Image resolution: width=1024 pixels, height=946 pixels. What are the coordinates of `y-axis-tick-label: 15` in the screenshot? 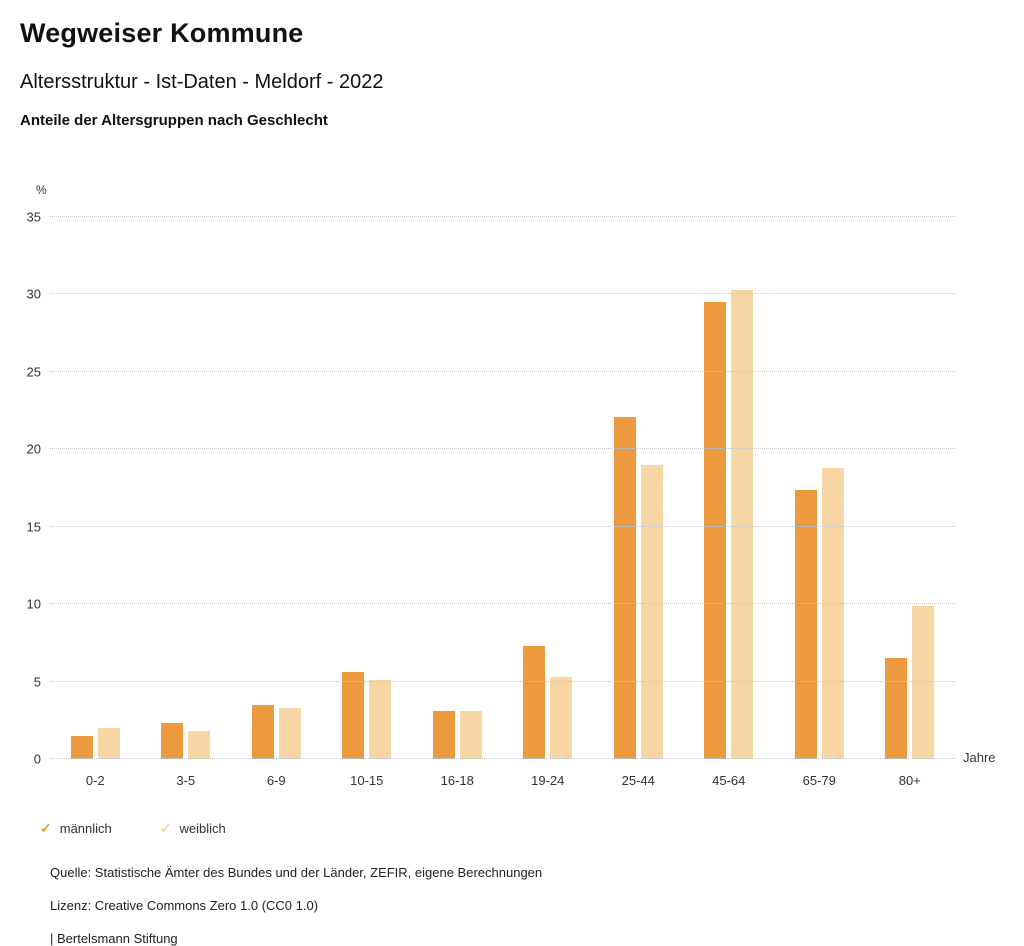 It's located at (33, 527).